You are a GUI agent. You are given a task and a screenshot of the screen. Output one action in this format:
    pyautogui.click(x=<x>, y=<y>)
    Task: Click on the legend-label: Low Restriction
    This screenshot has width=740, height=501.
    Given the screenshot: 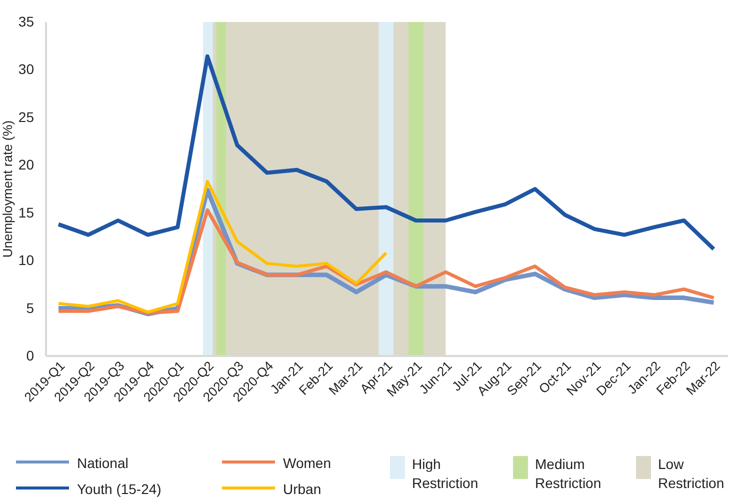 What is the action you would take?
    pyautogui.click(x=691, y=473)
    